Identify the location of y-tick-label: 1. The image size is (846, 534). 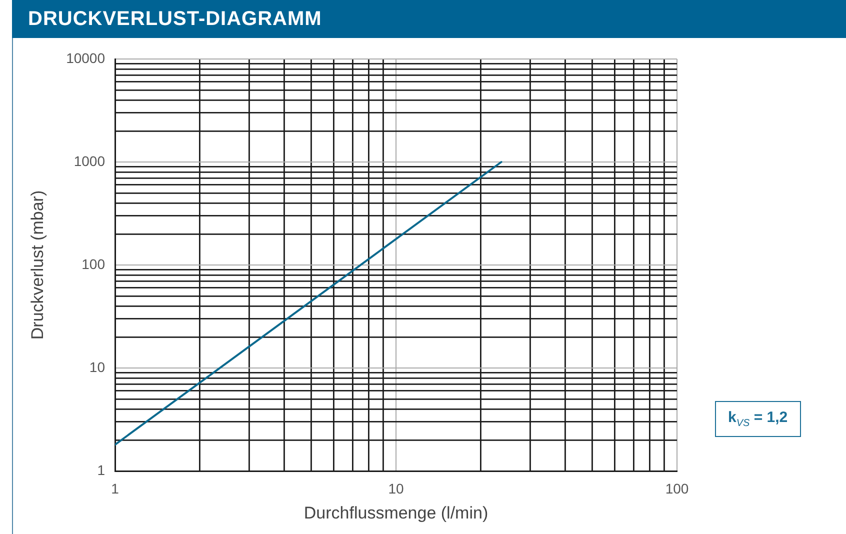
(101, 470).